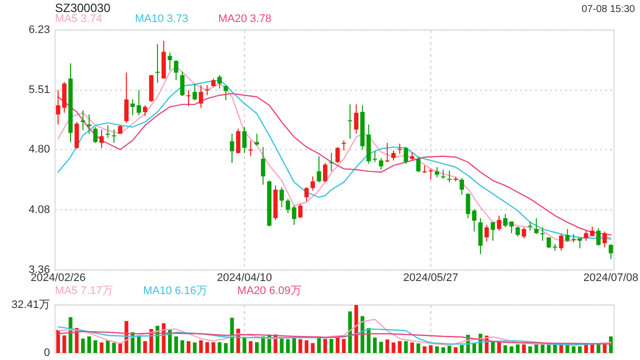 This screenshot has width=640, height=360. I want to click on text: MA10 3.73, so click(161, 19).